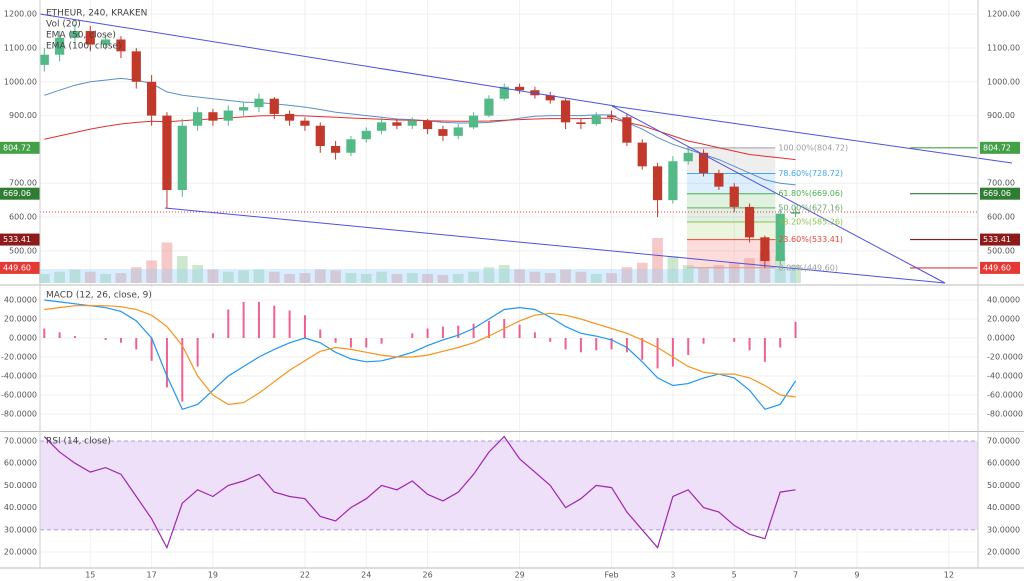 The image size is (1024, 581). Describe the element at coordinates (997, 193) in the screenshot. I see `price-label: 669.06` at that location.